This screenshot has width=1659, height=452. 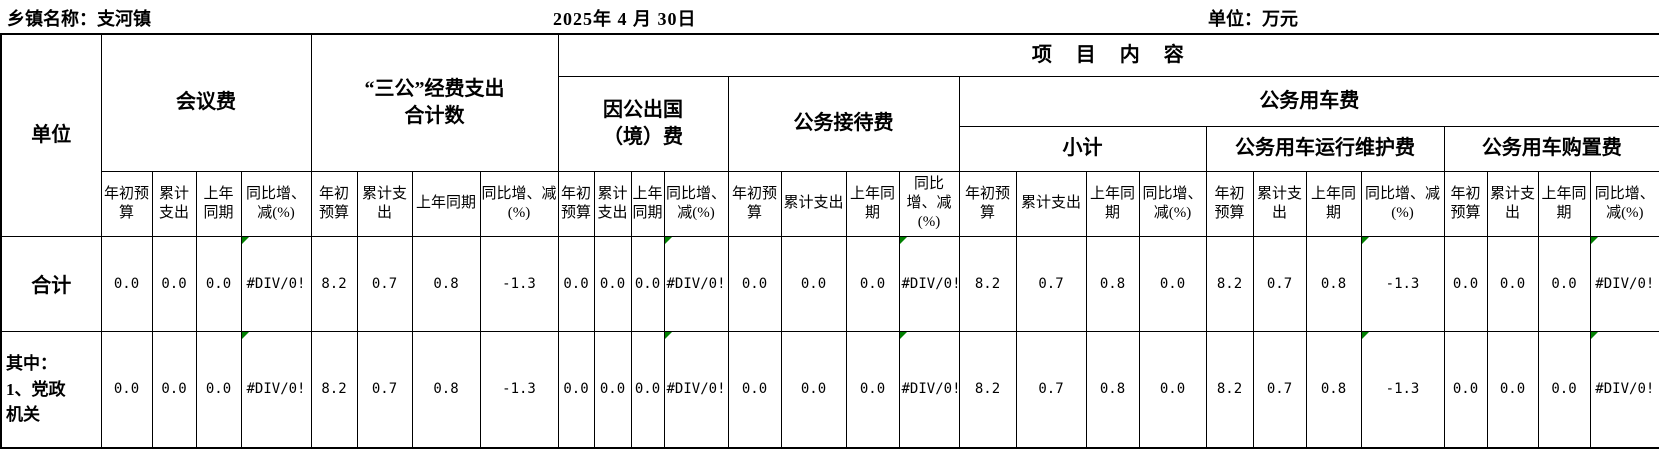 I want to click on header-vehicle-subtotal: 小计, so click(x=1082, y=148).